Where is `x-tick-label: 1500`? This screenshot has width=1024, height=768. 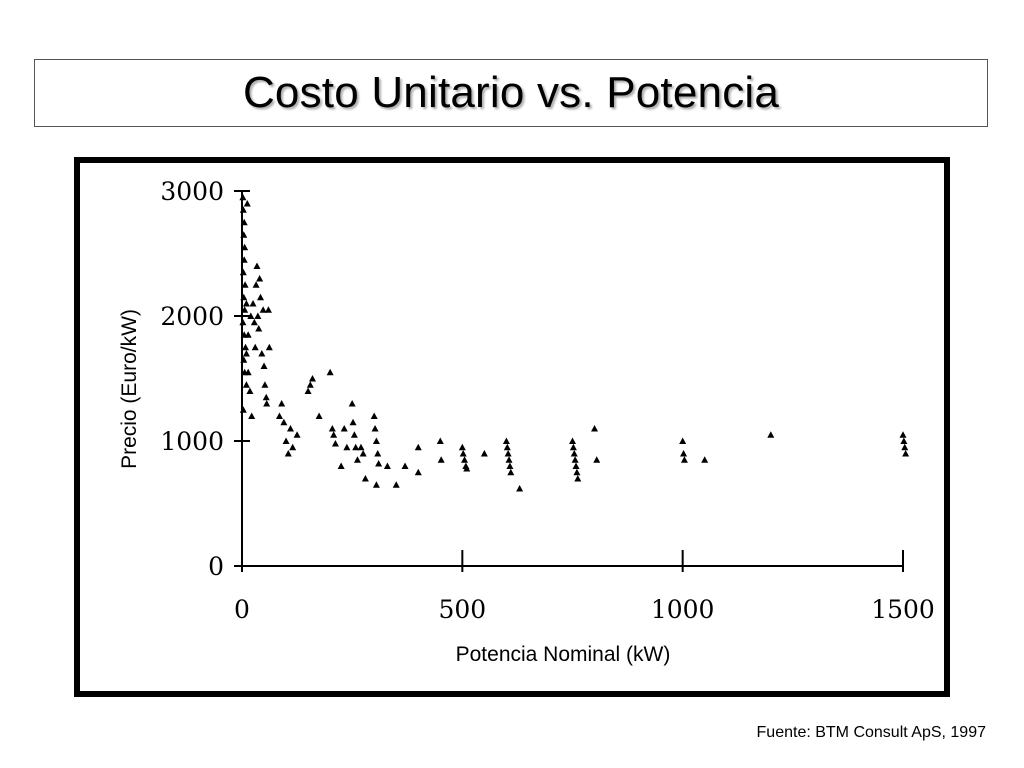 x-tick-label: 1500 is located at coordinates (903, 609).